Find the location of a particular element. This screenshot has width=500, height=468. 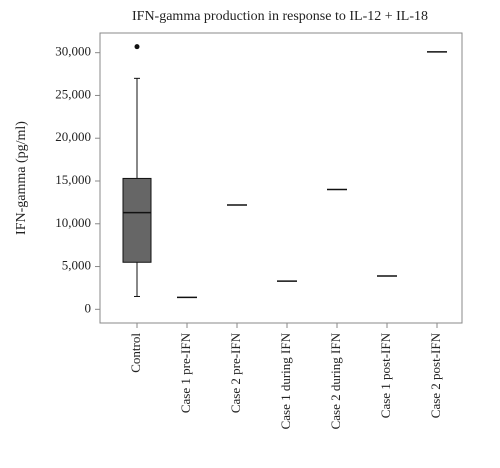

x-tick-label: Case 2 during IFN is located at coordinates (335, 380).